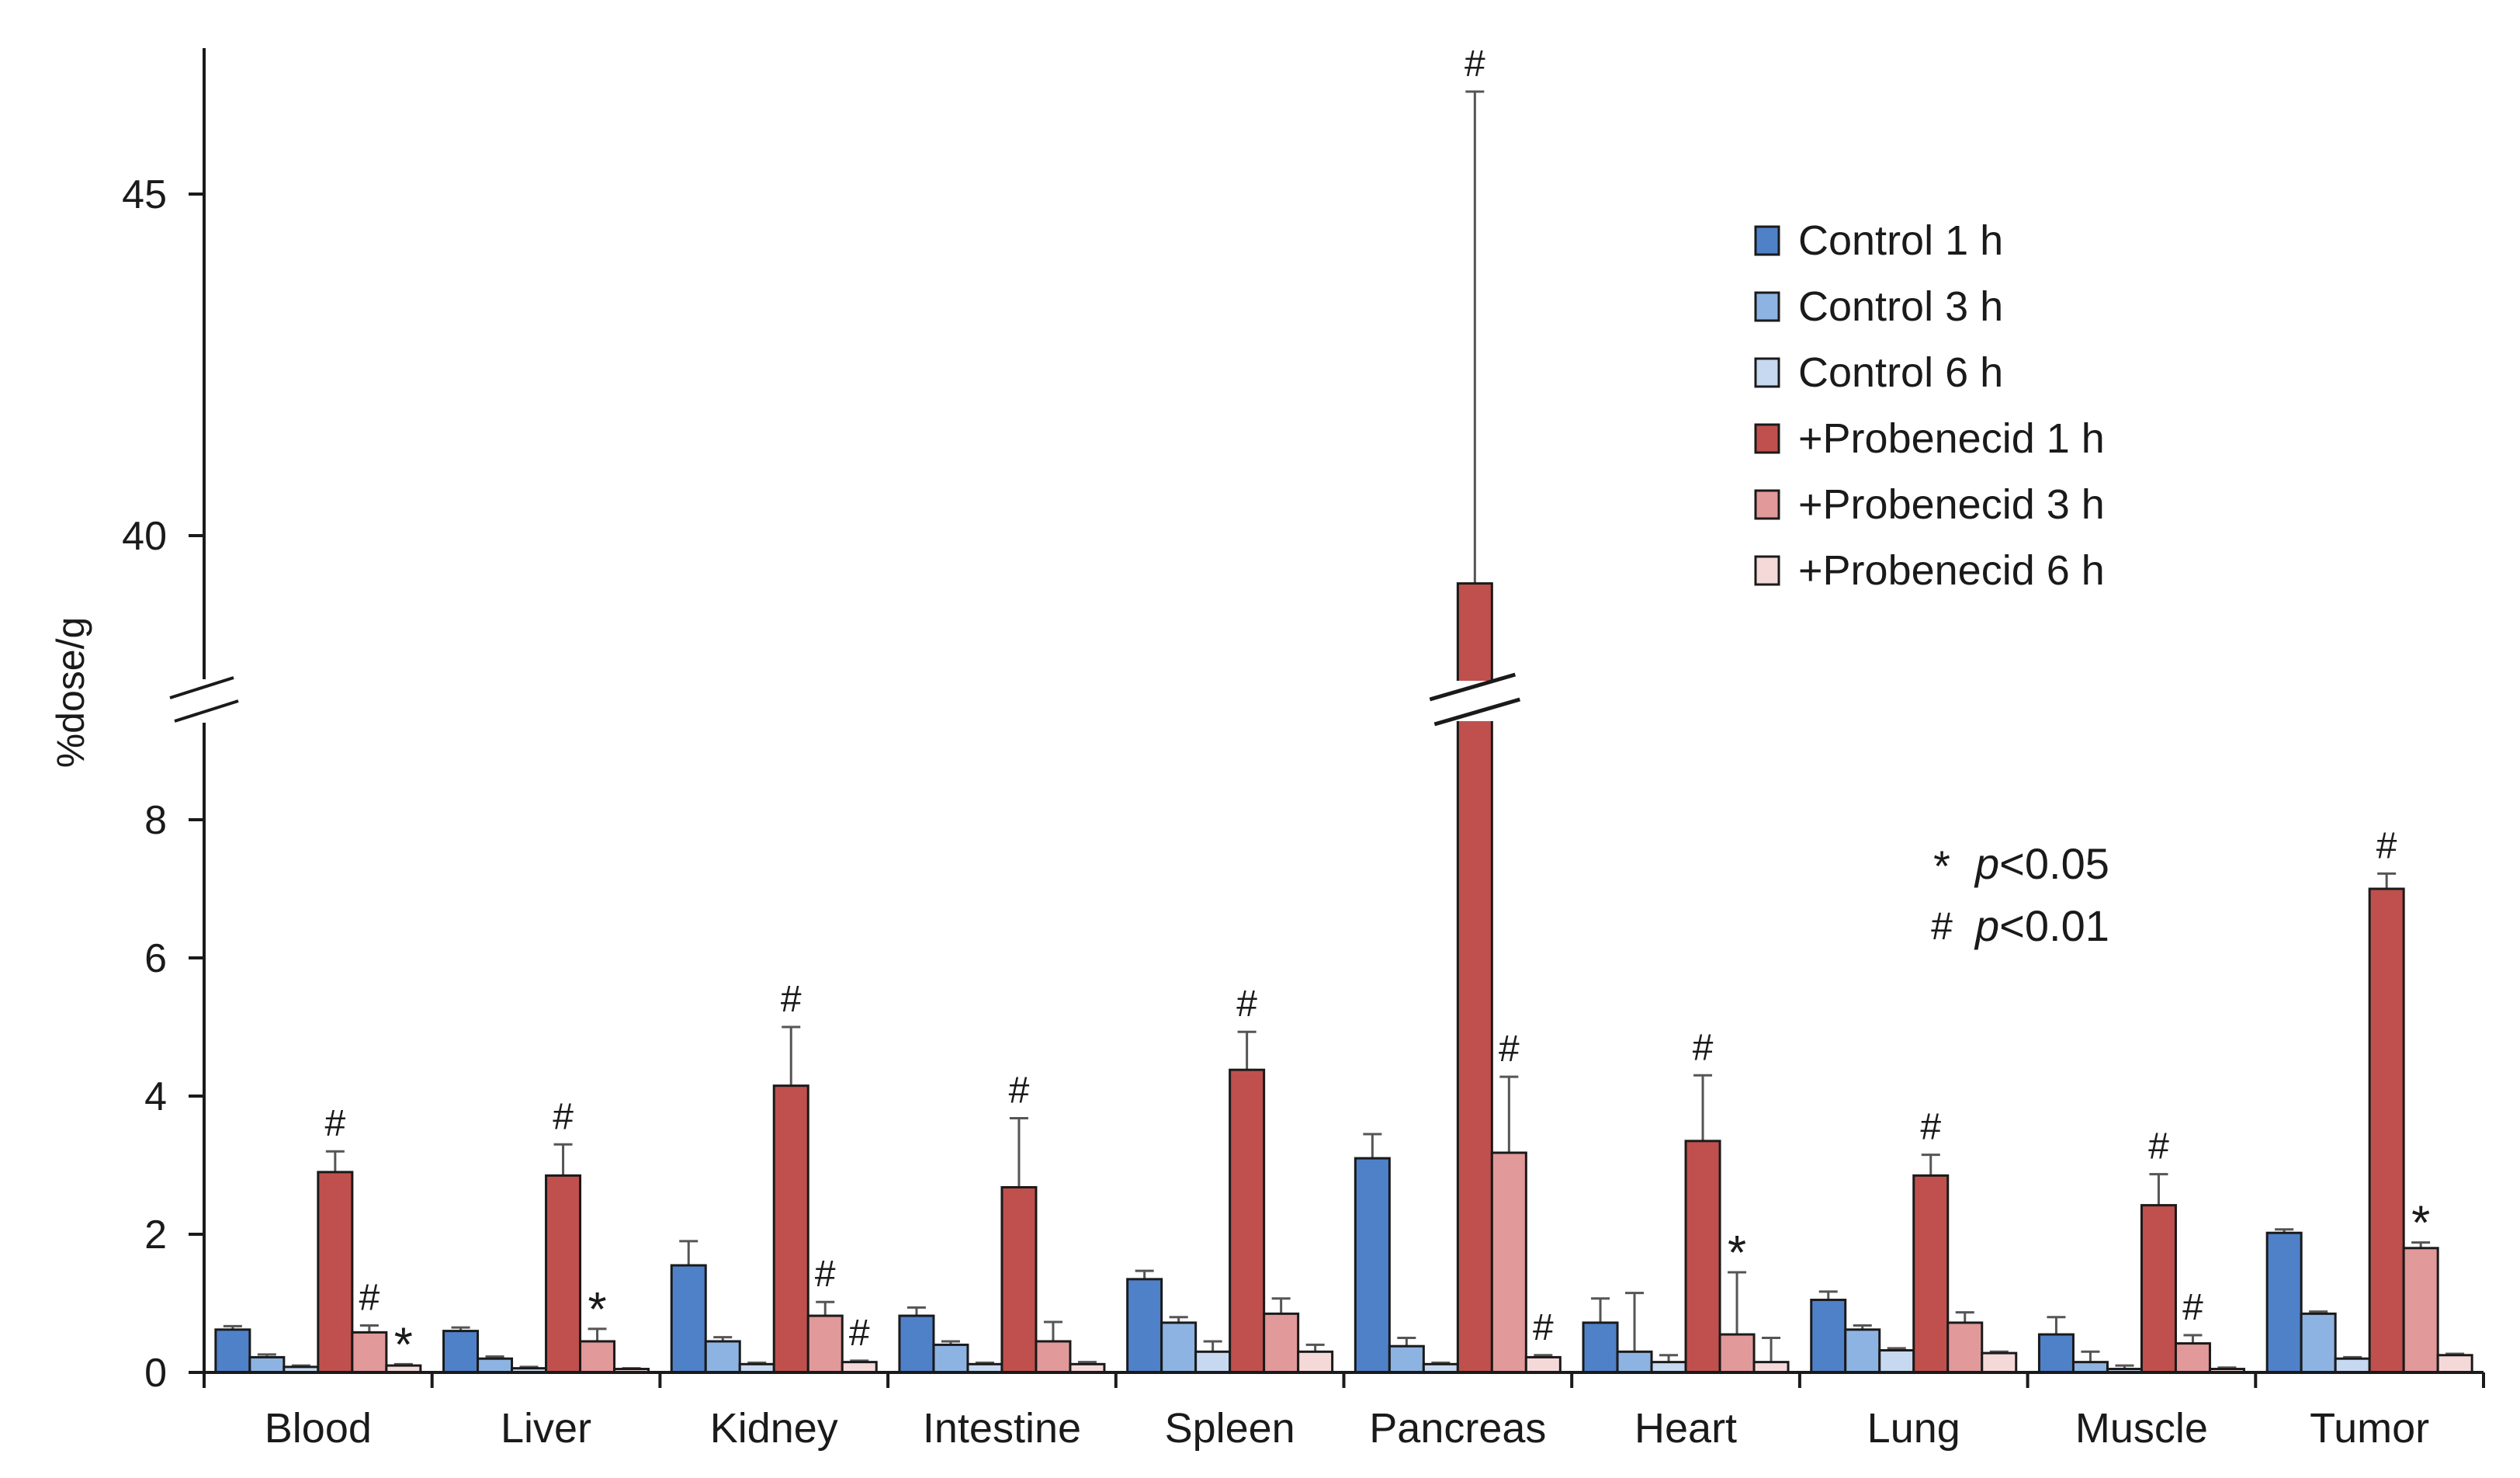 This screenshot has height=1478, width=2520. What do you see at coordinates (1952, 570) in the screenshot?
I see `legend-label: +Probenecid 6 h` at bounding box center [1952, 570].